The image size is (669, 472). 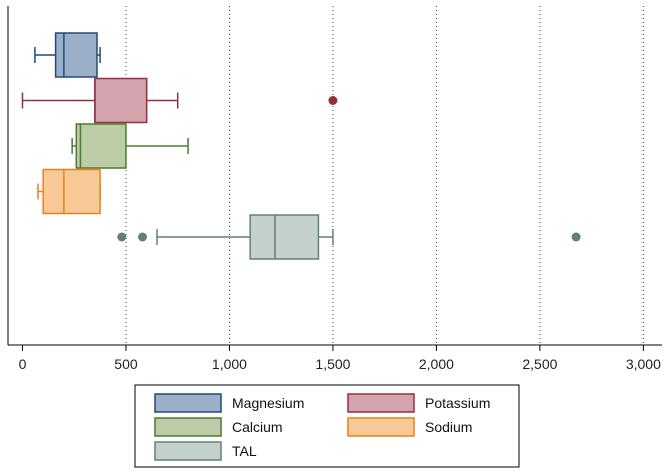 I want to click on box-magnesium, so click(x=67, y=55).